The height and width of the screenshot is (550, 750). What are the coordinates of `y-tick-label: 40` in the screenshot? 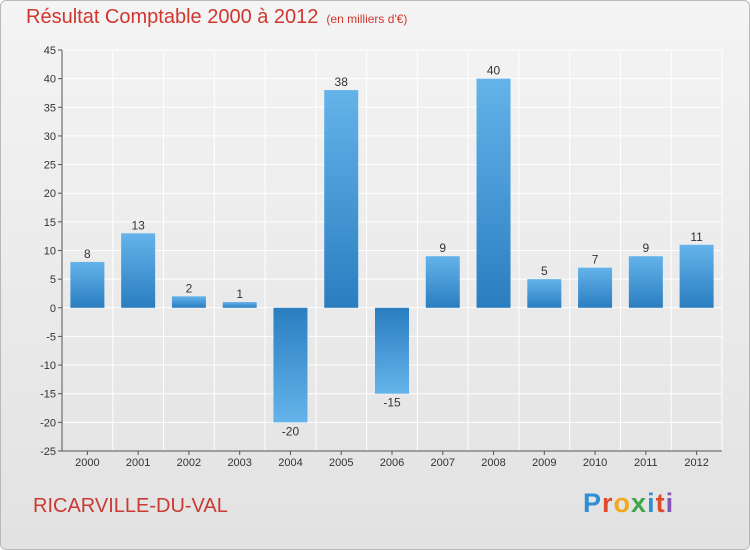 It's located at (50, 80).